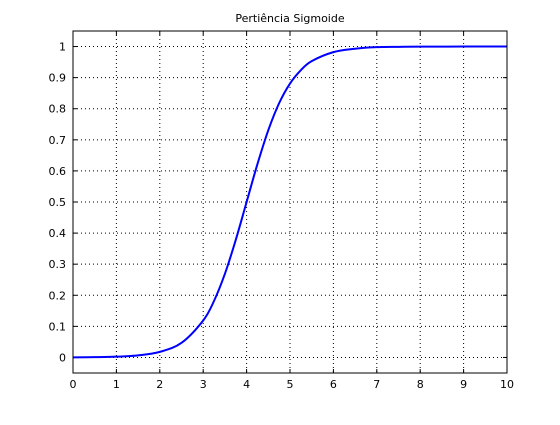 The height and width of the screenshot is (425, 560). I want to click on x-tick-label: 2, so click(159, 384).